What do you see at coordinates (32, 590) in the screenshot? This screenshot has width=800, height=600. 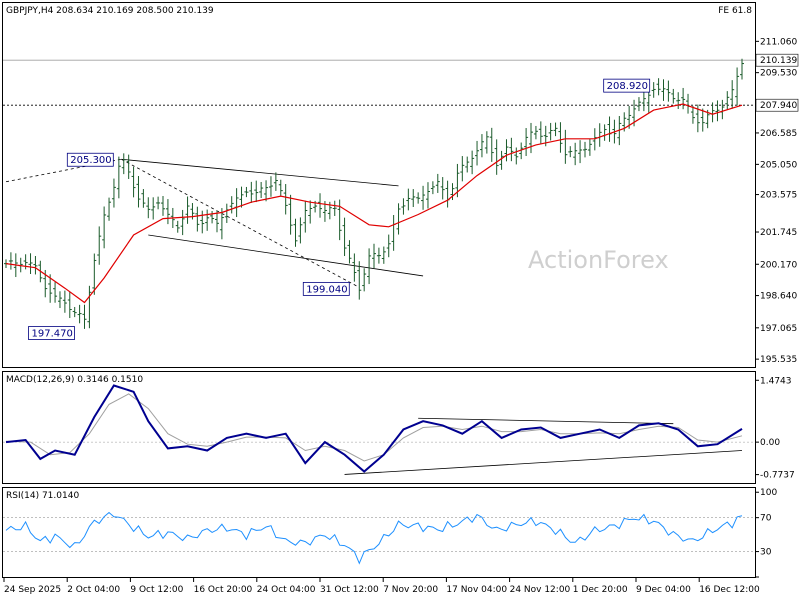 I see `x-tick-label: 24 Sep 2025` at bounding box center [32, 590].